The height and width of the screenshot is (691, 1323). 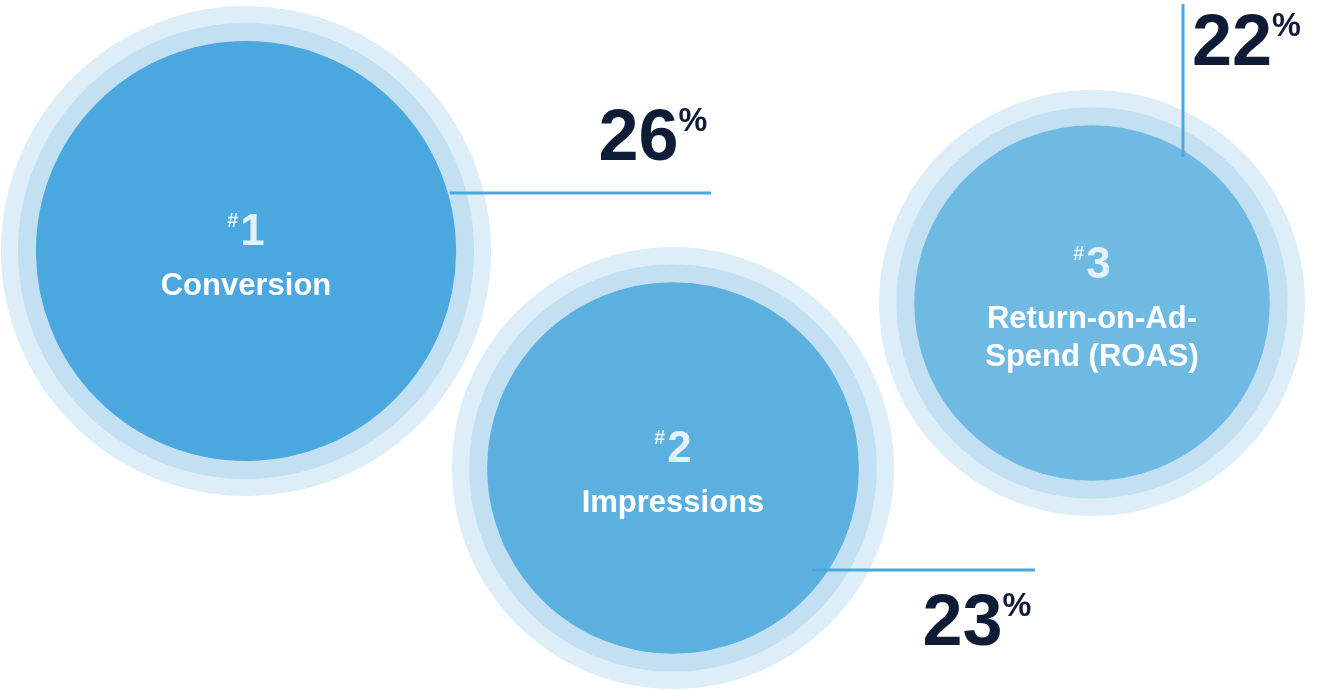 What do you see at coordinates (1246, 40) in the screenshot?
I see `data-label: 22%` at bounding box center [1246, 40].